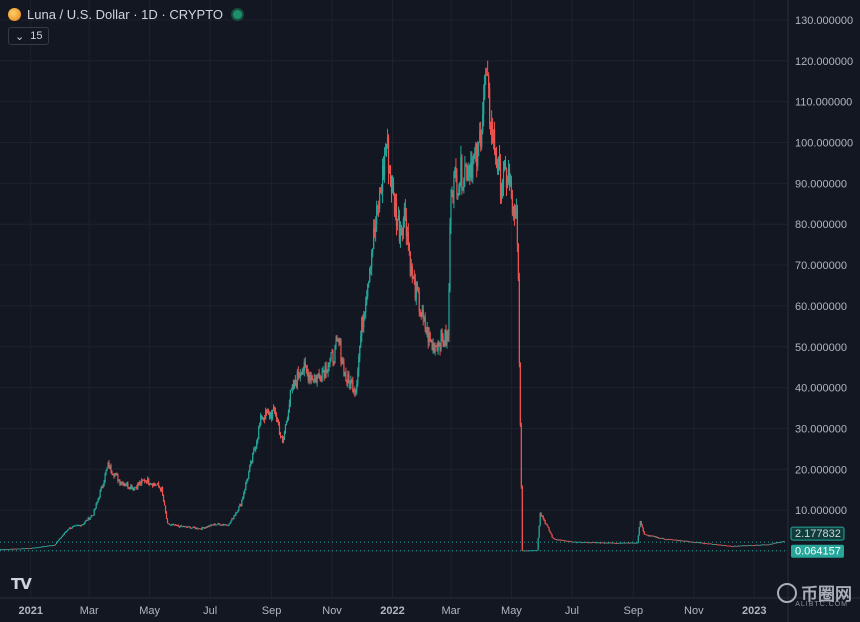 This screenshot has height=622, width=860. Describe the element at coordinates (238, 14) in the screenshot. I see `market-status-icon` at that location.